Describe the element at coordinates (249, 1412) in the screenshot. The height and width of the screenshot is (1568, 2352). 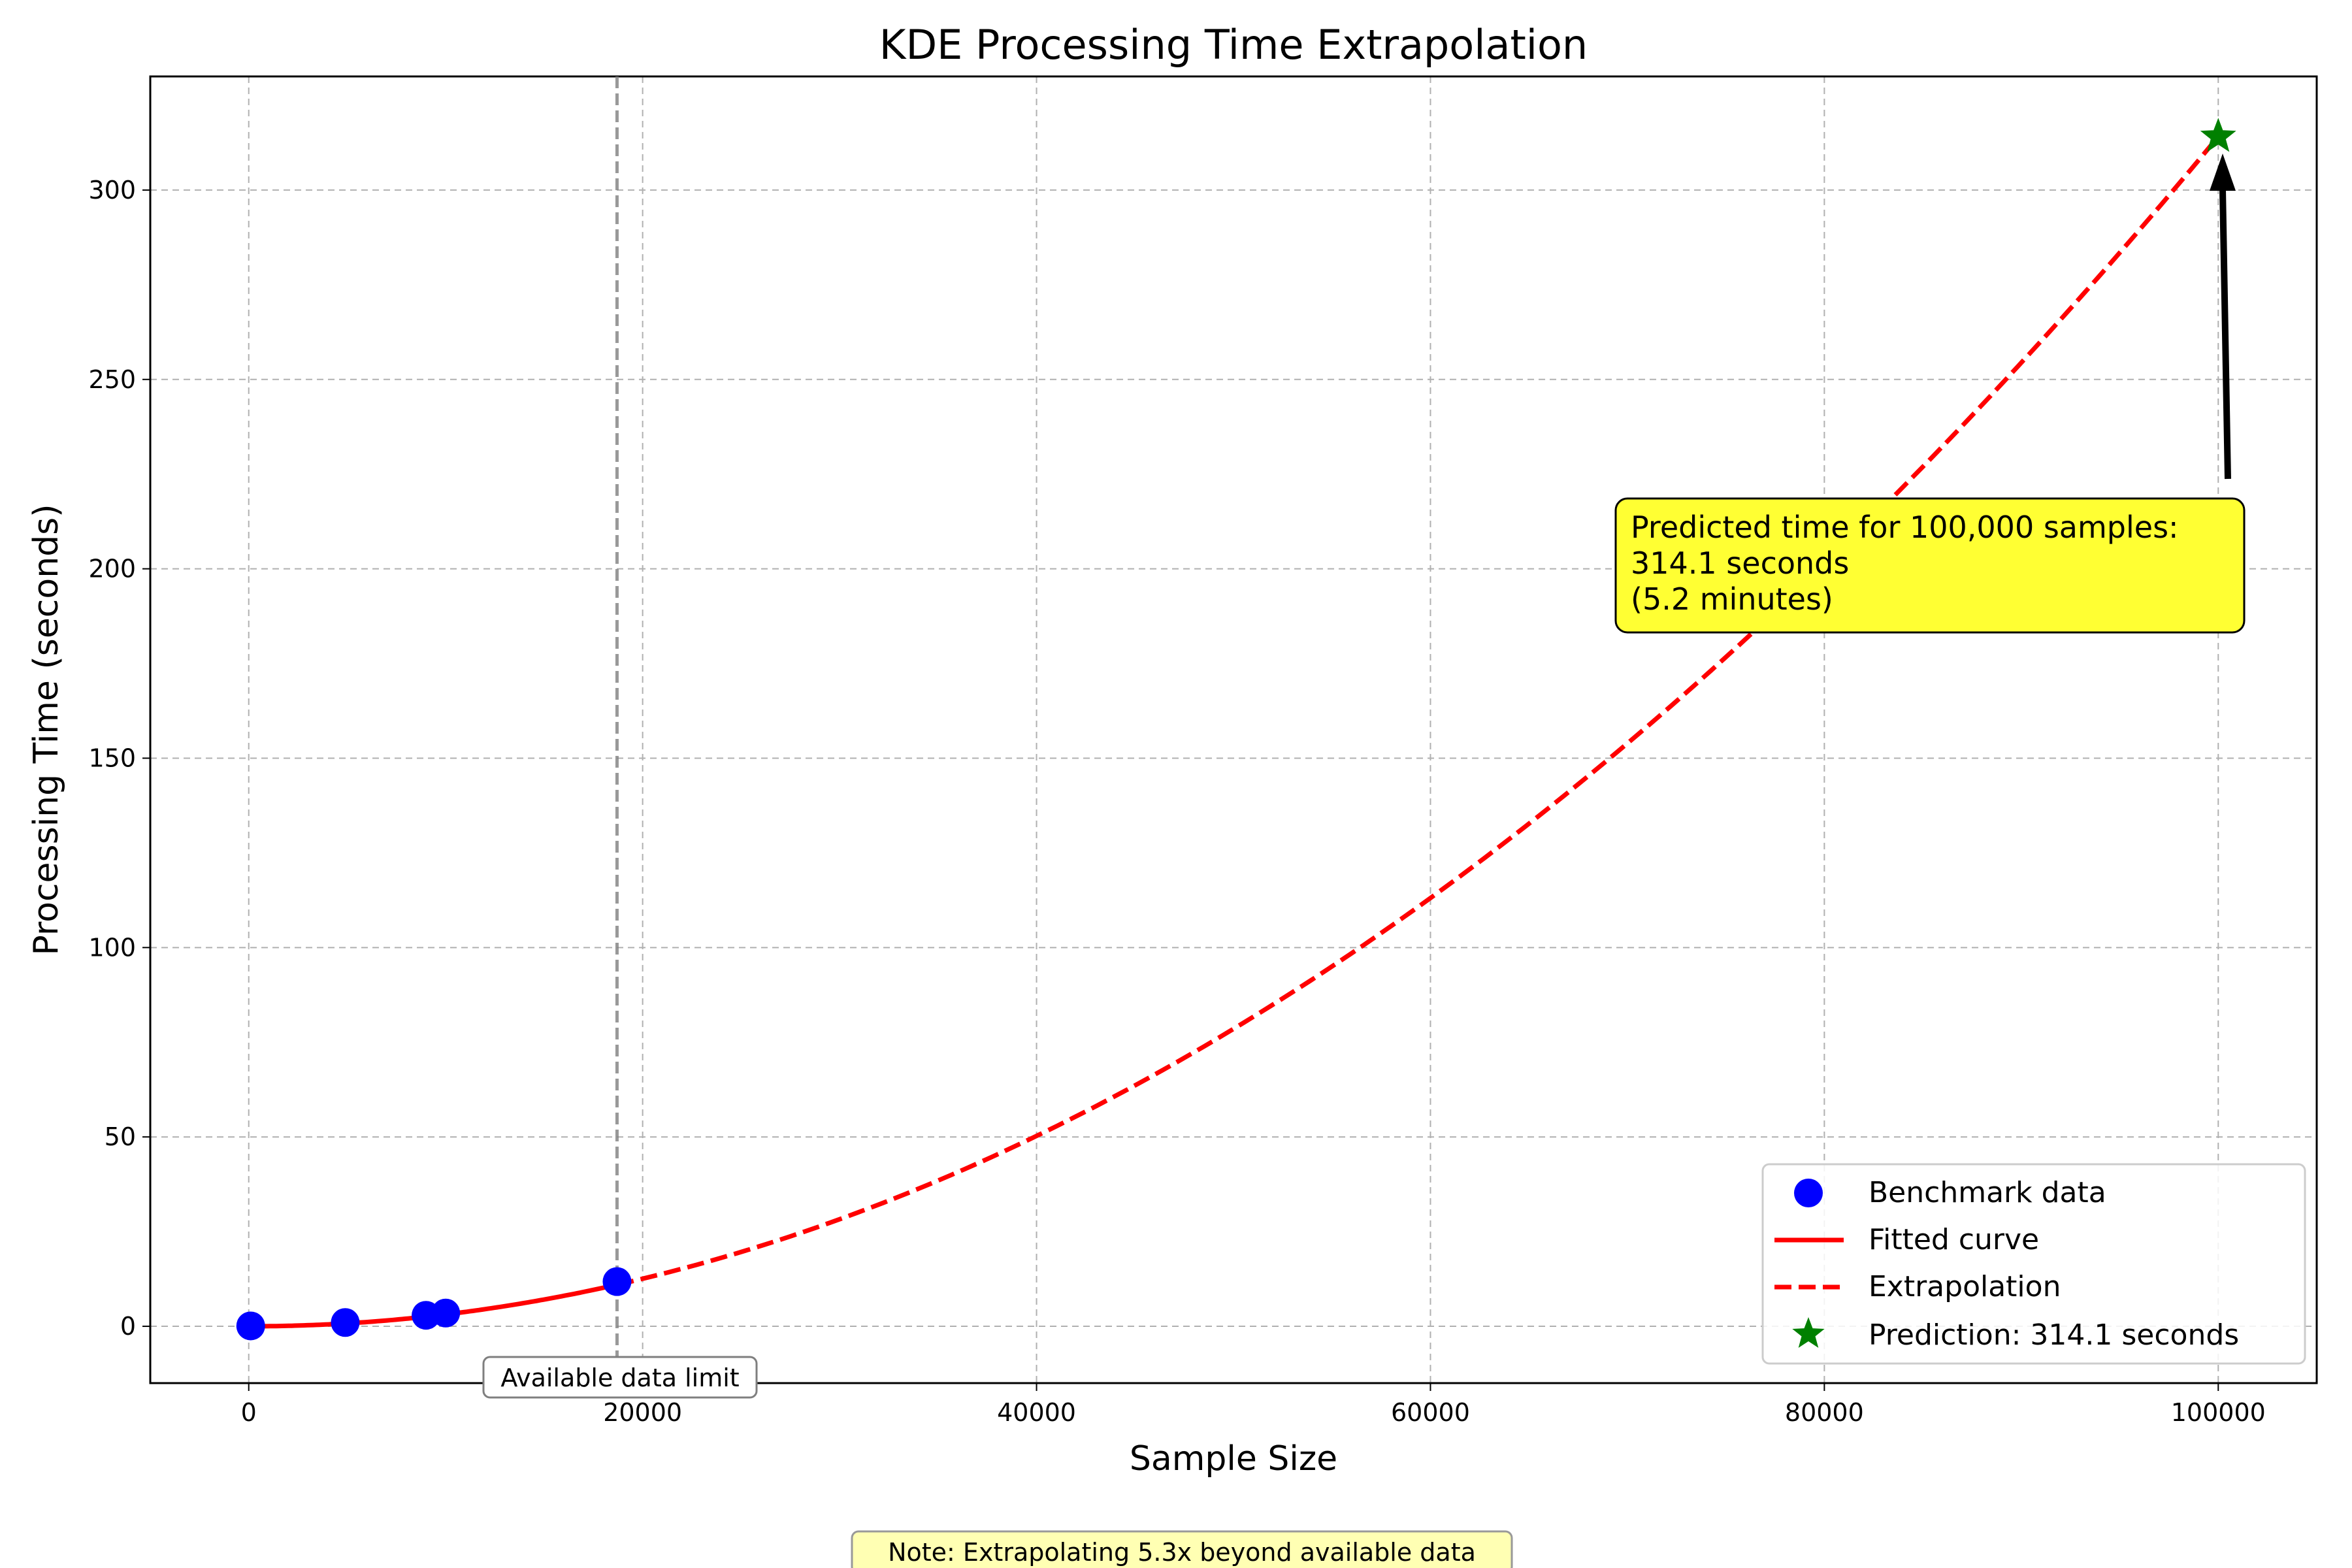
I see `x-tick-label: 0` at that location.